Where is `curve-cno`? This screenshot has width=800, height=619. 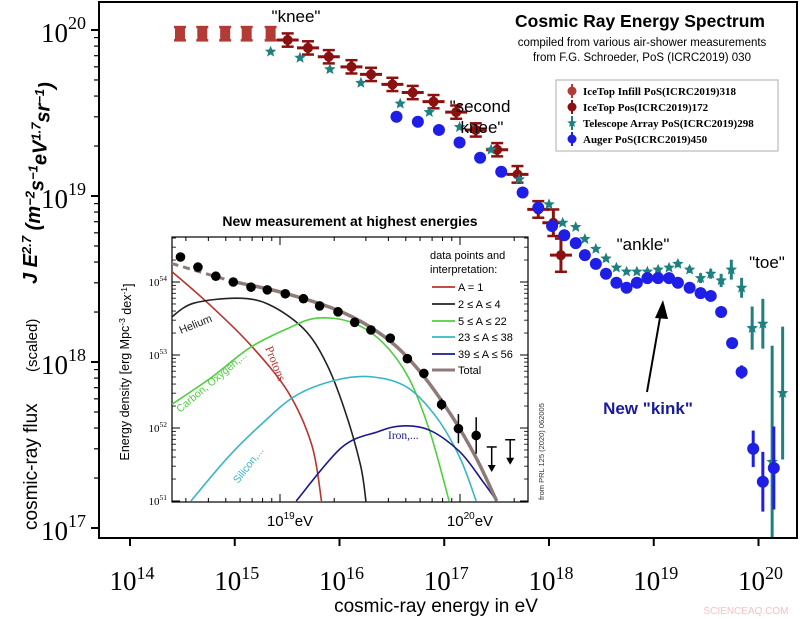
curve-cno is located at coordinates (311, 409).